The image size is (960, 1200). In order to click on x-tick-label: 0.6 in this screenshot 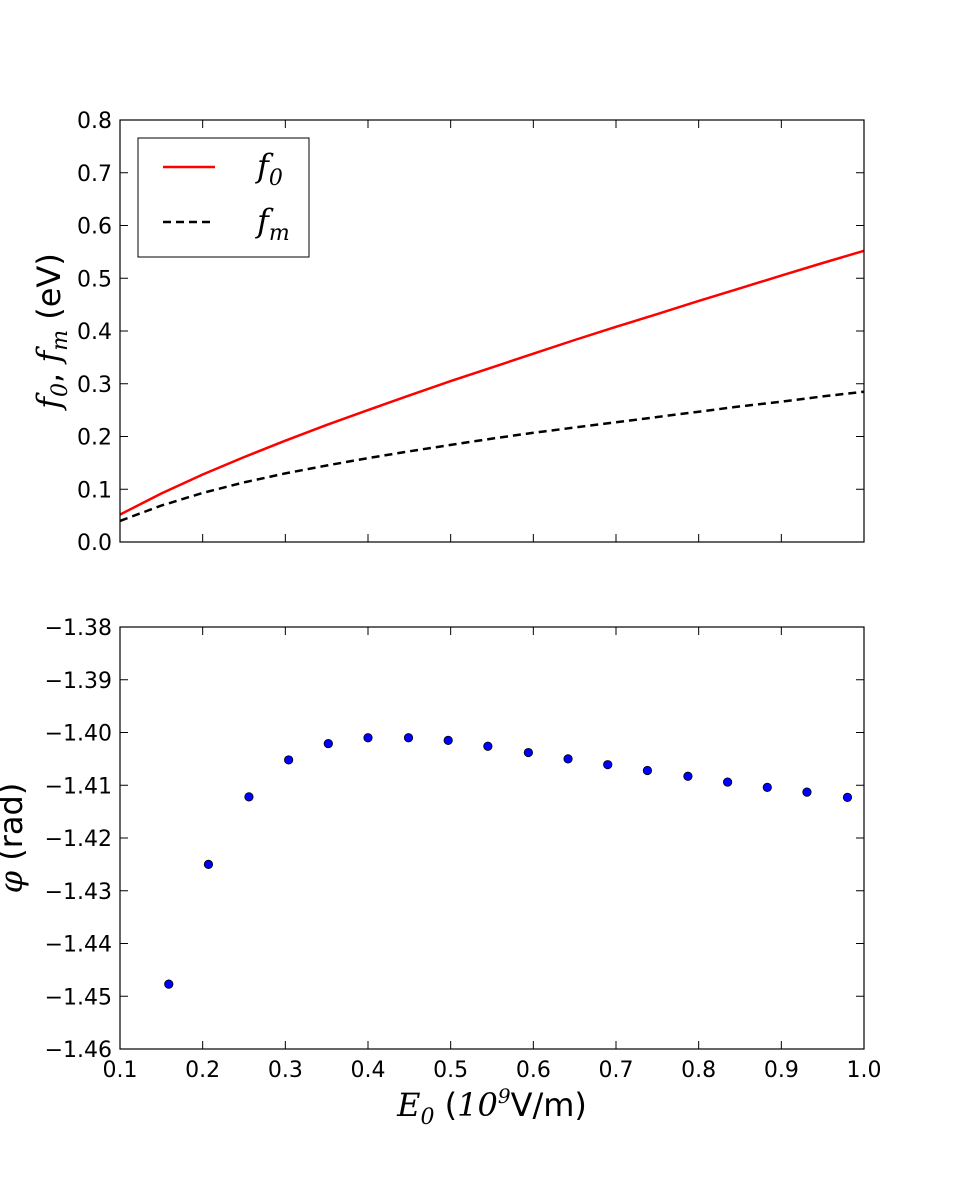, I will do `click(533, 1070)`.